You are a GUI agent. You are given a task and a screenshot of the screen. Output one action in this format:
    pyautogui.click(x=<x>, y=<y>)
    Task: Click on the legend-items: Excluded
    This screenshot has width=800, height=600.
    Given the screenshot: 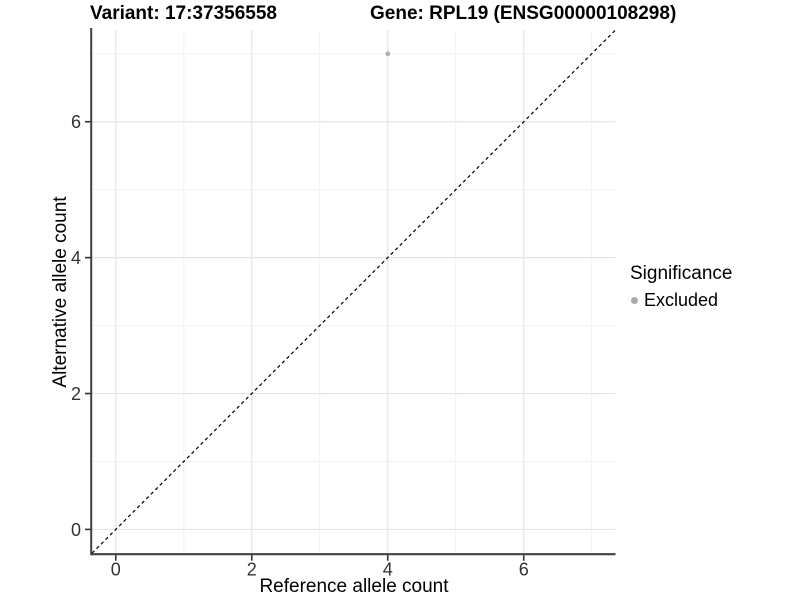 What is the action you would take?
    pyautogui.click(x=680, y=300)
    